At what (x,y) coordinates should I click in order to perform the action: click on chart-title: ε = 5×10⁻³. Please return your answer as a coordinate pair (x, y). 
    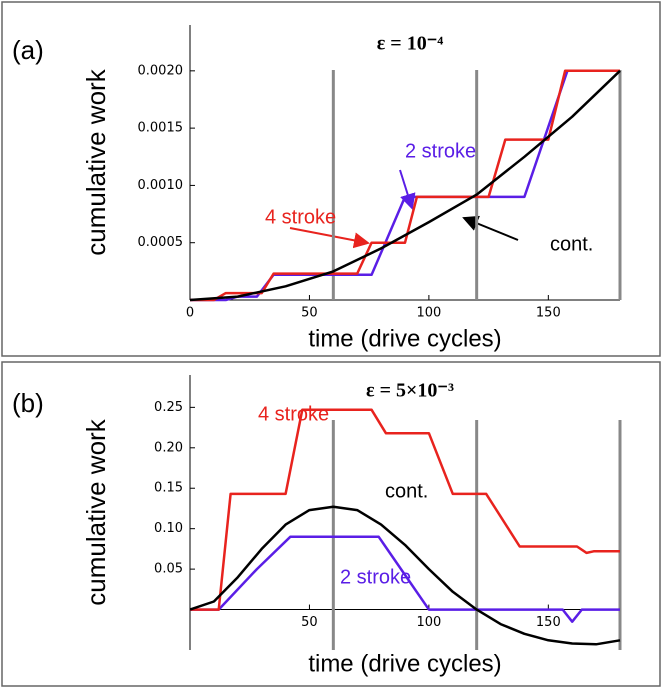
    Looking at the image, I should click on (410, 391).